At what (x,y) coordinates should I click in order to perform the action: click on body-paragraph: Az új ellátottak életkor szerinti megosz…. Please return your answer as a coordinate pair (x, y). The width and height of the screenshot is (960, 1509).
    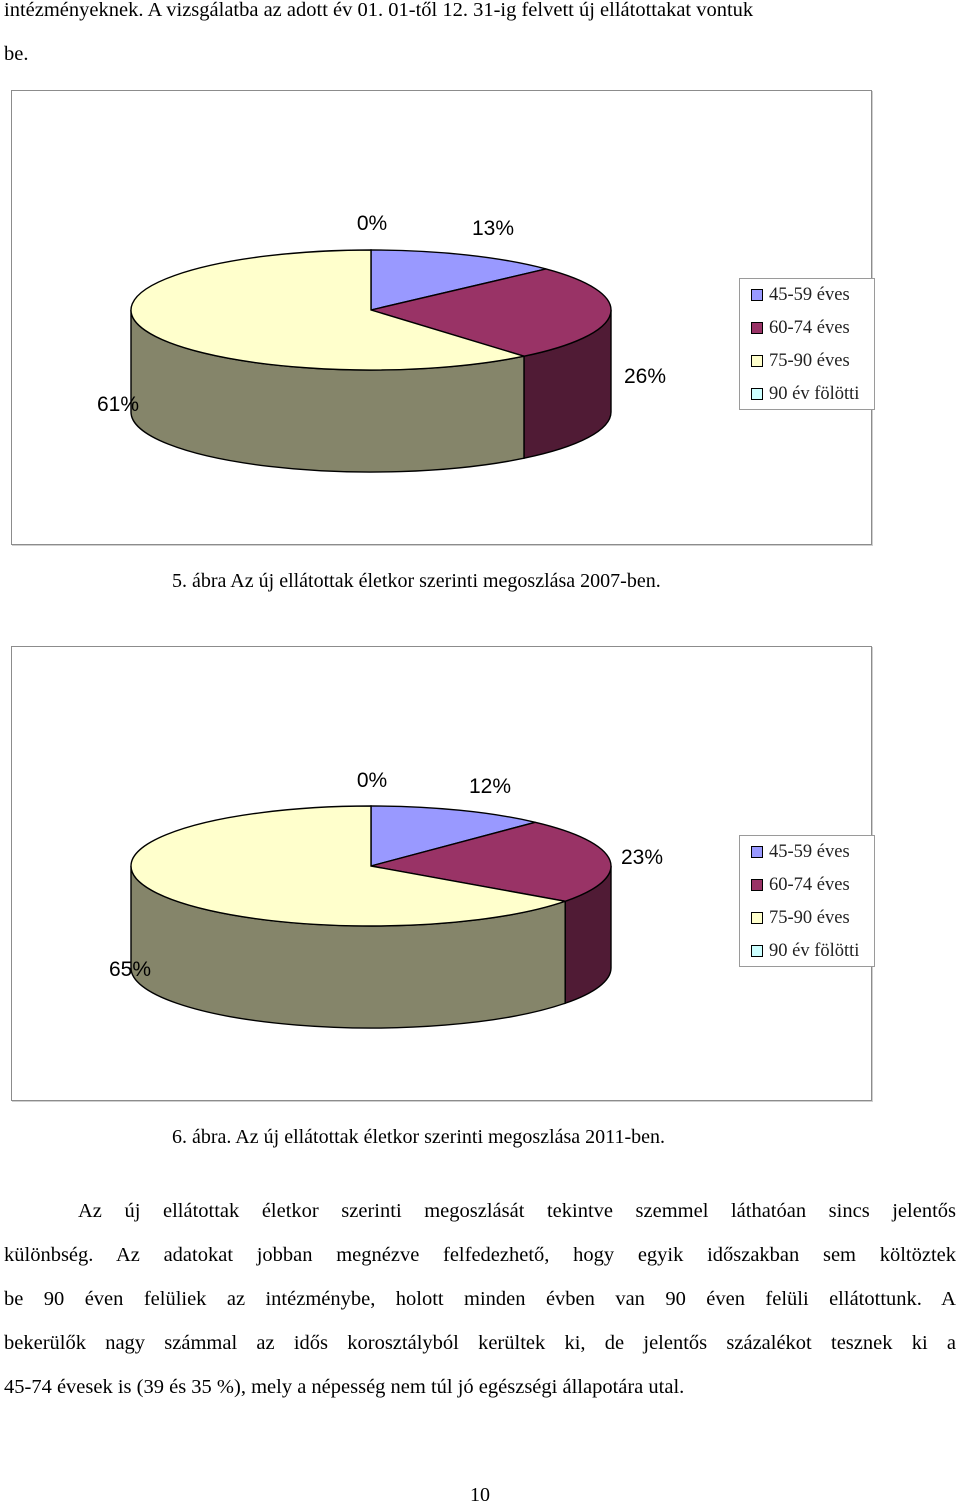
    Looking at the image, I should click on (480, 1299).